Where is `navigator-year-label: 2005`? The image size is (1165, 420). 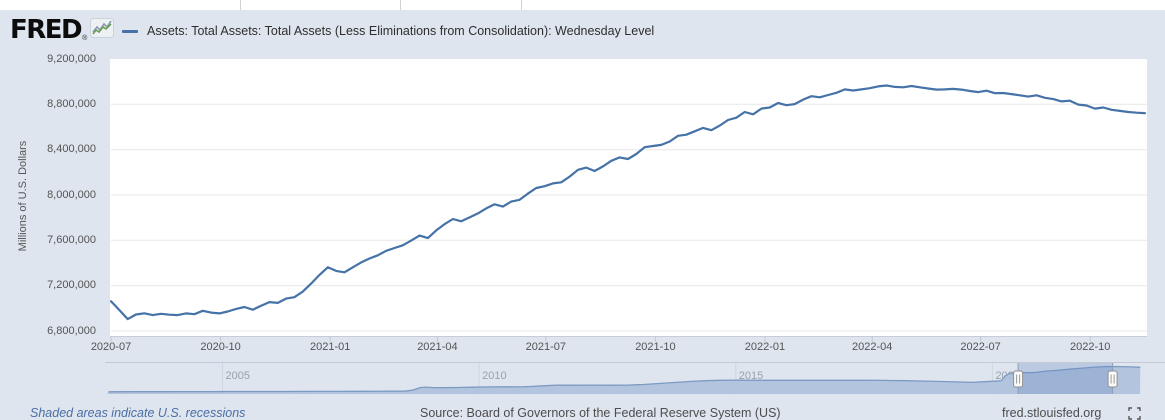 navigator-year-label: 2005 is located at coordinates (237, 376).